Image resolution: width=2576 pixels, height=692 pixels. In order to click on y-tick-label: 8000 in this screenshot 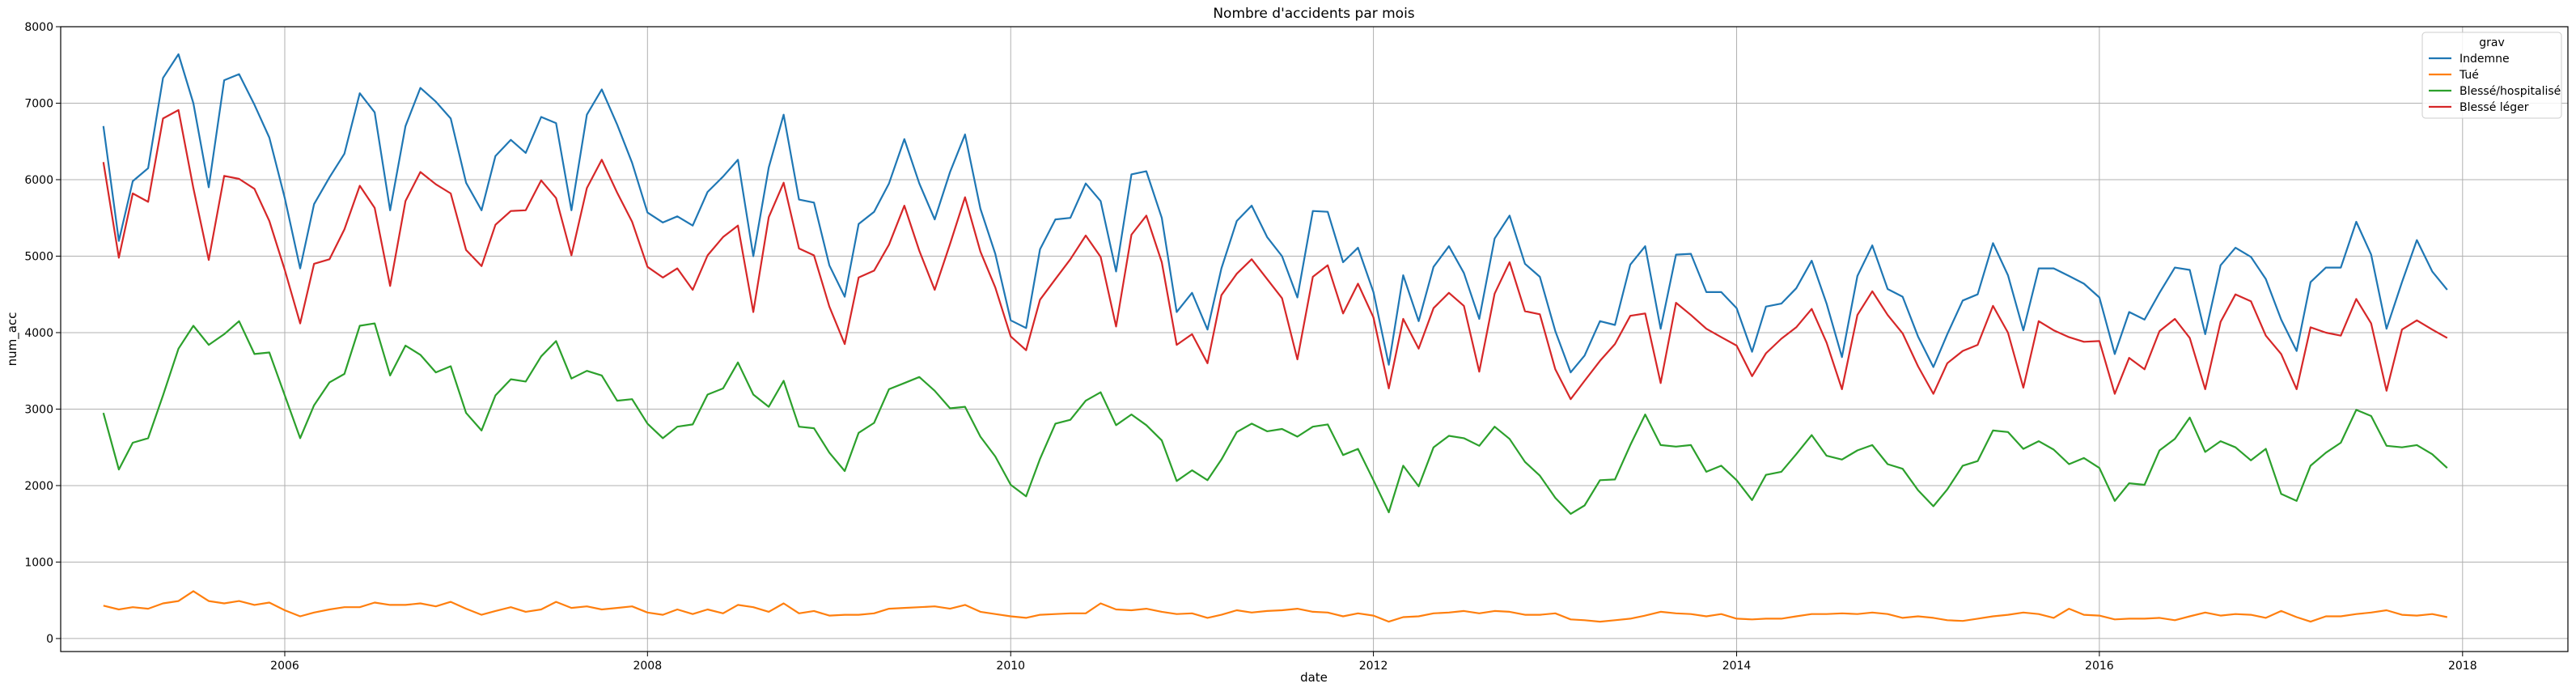, I will do `click(38, 27)`.